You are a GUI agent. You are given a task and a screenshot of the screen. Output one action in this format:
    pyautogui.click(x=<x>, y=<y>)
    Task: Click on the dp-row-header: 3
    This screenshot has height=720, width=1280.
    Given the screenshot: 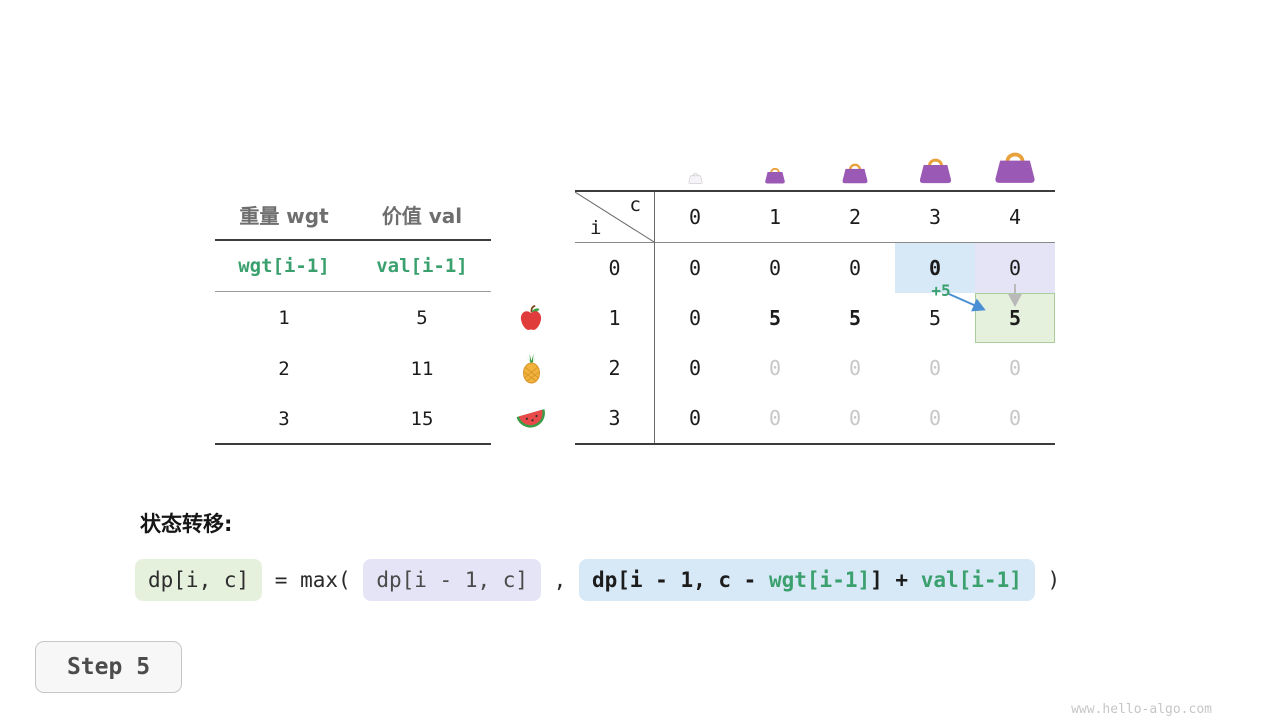 What is the action you would take?
    pyautogui.click(x=615, y=418)
    